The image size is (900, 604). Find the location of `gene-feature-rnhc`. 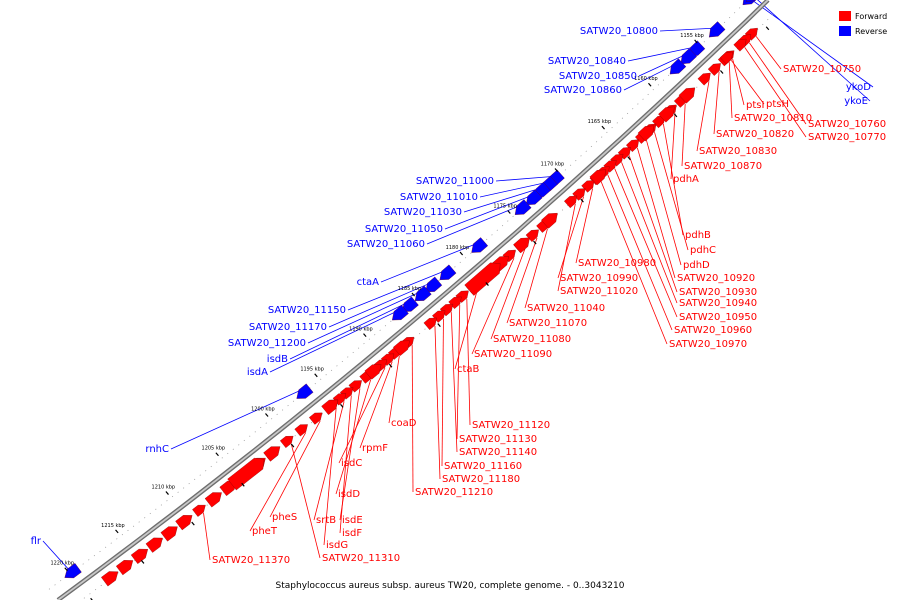

gene-feature-rnhc is located at coordinates (305, 391).